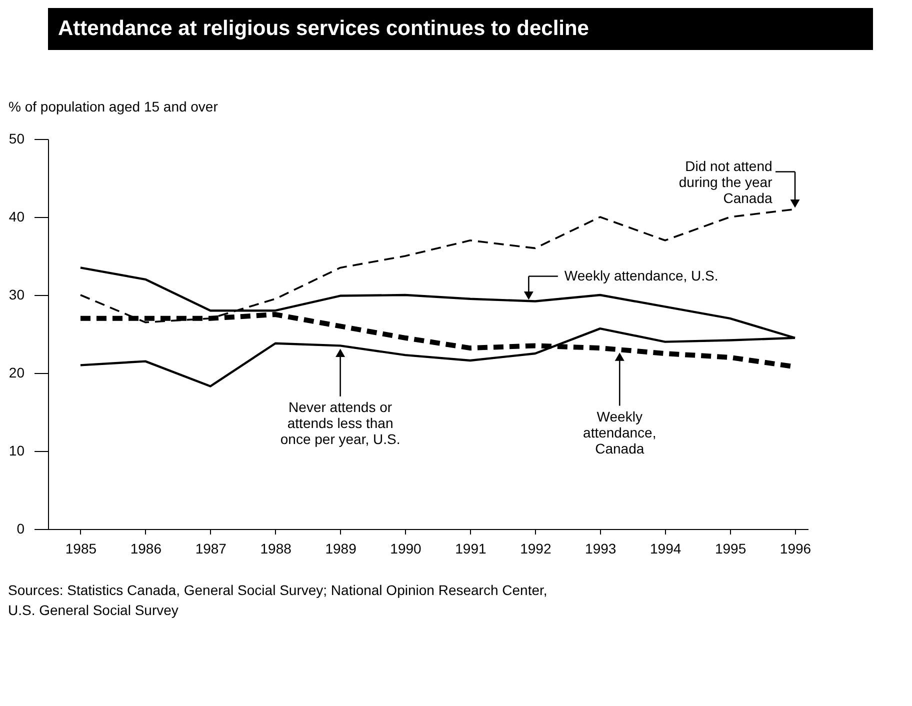 This screenshot has height=706, width=912. What do you see at coordinates (16, 294) in the screenshot?
I see `y-tick-label: 30` at bounding box center [16, 294].